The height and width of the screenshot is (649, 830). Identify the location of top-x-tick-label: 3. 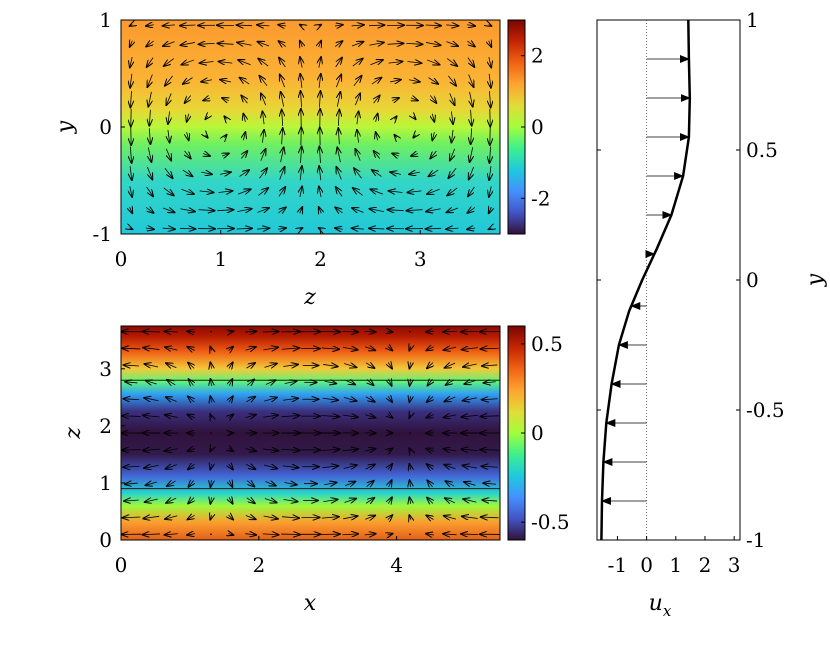
(420, 259).